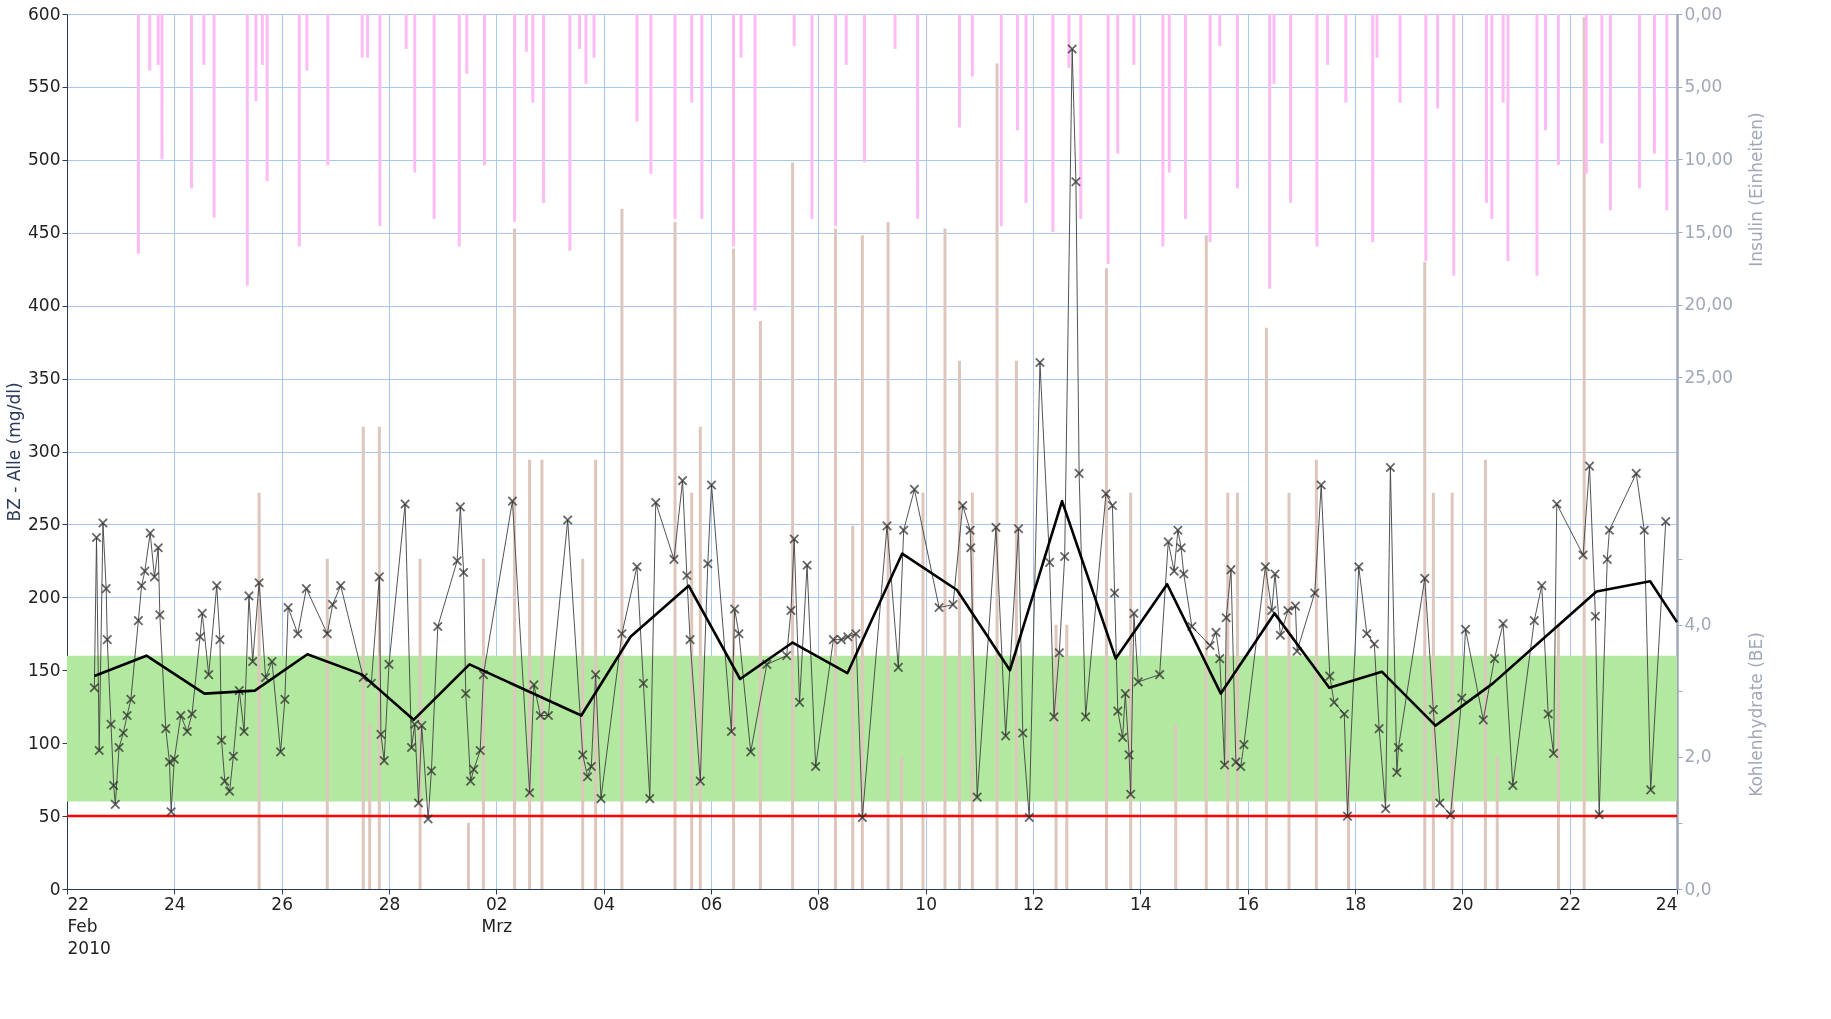 This screenshot has height=1019, width=1831. I want to click on y-tick-label: 500, so click(44, 159).